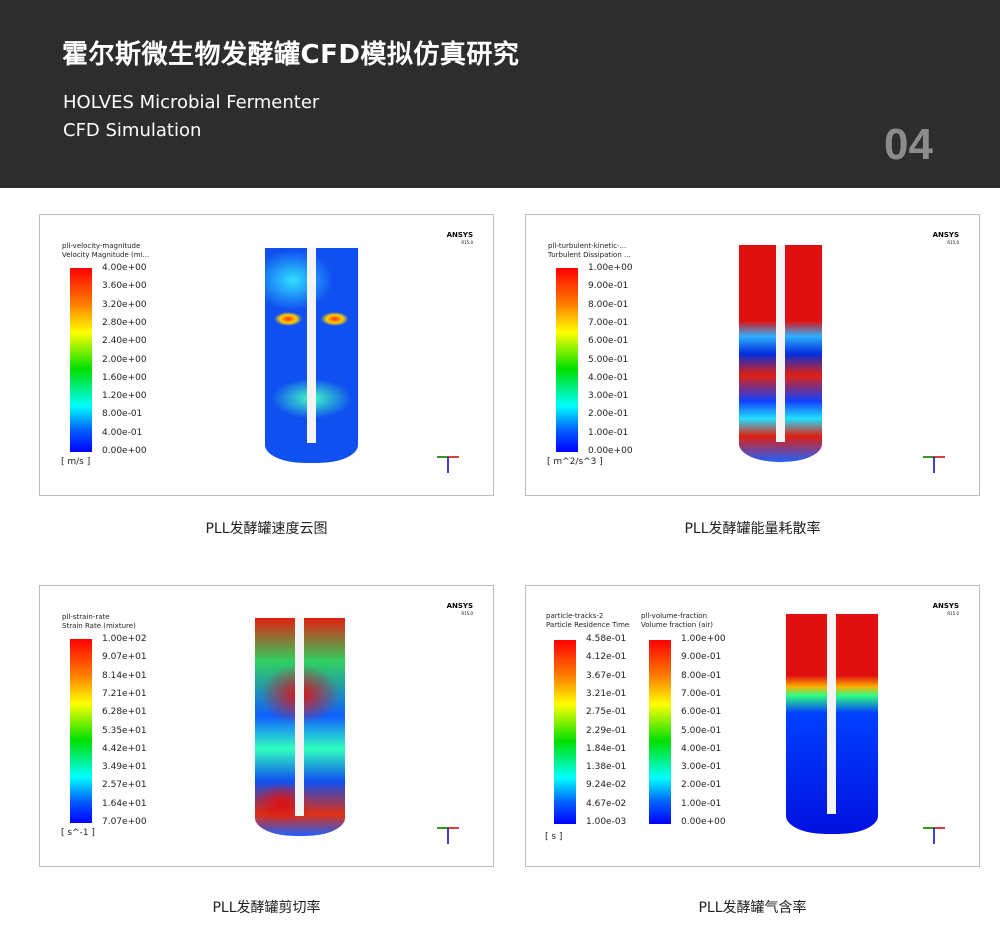 Image resolution: width=1000 pixels, height=945 pixels. What do you see at coordinates (124, 675) in the screenshot?
I see `legend-tick: 8.14e+01` at bounding box center [124, 675].